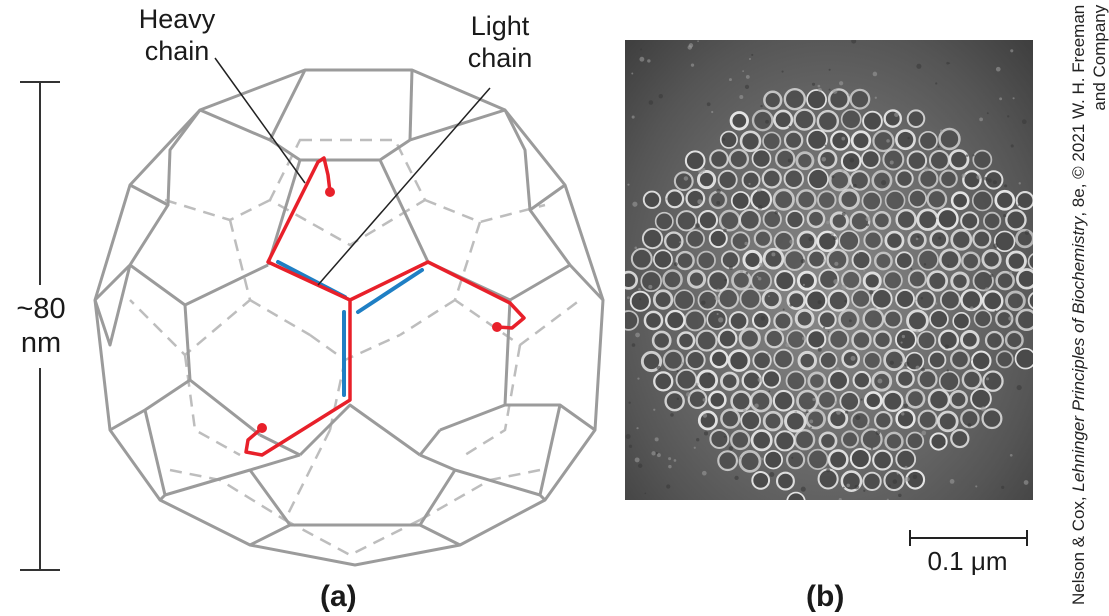 Image resolution: width=1109 pixels, height=616 pixels. What do you see at coordinates (177, 51) in the screenshot?
I see `heavy-chain-label-line2: chain` at bounding box center [177, 51].